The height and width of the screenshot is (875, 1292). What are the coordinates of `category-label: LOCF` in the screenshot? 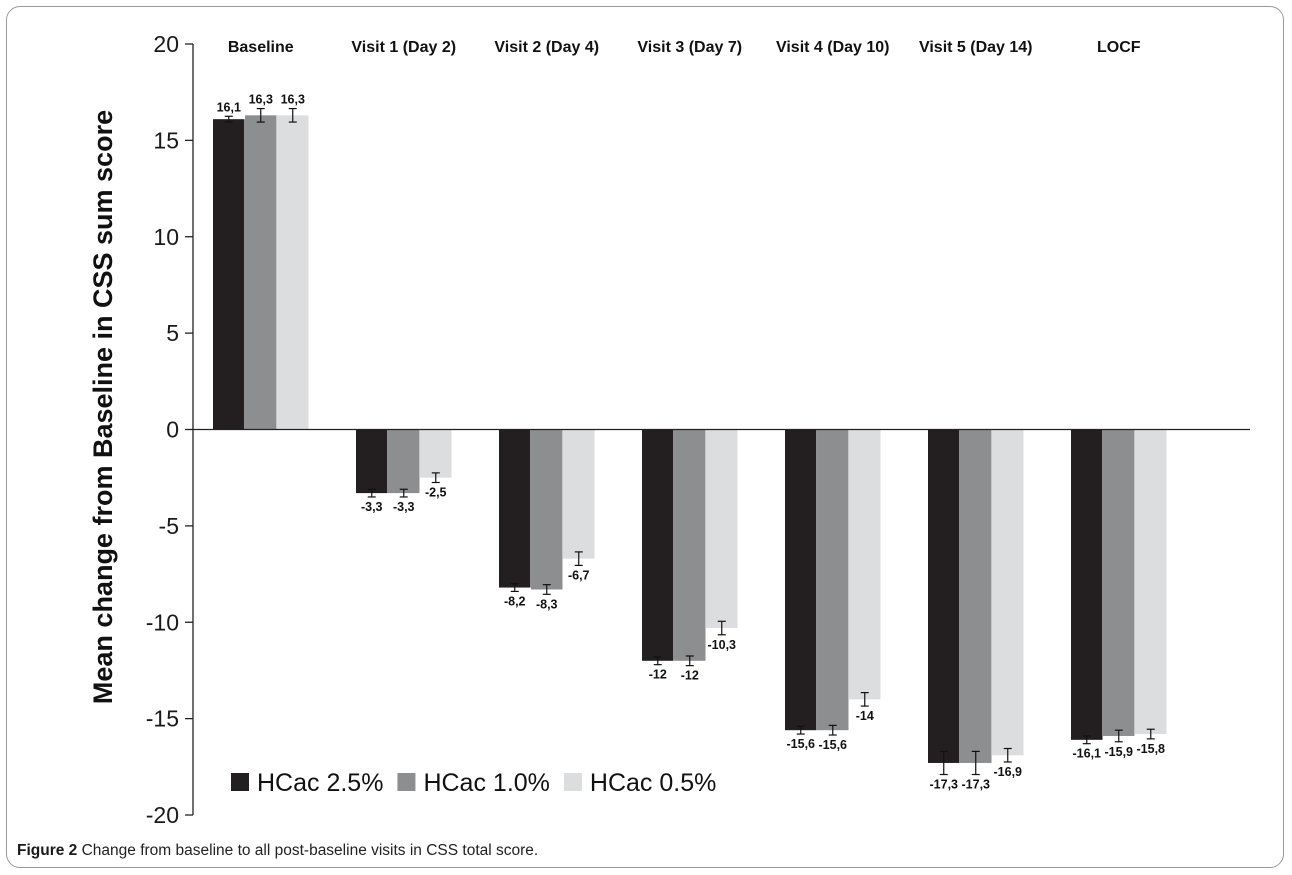 It's located at (1119, 47).